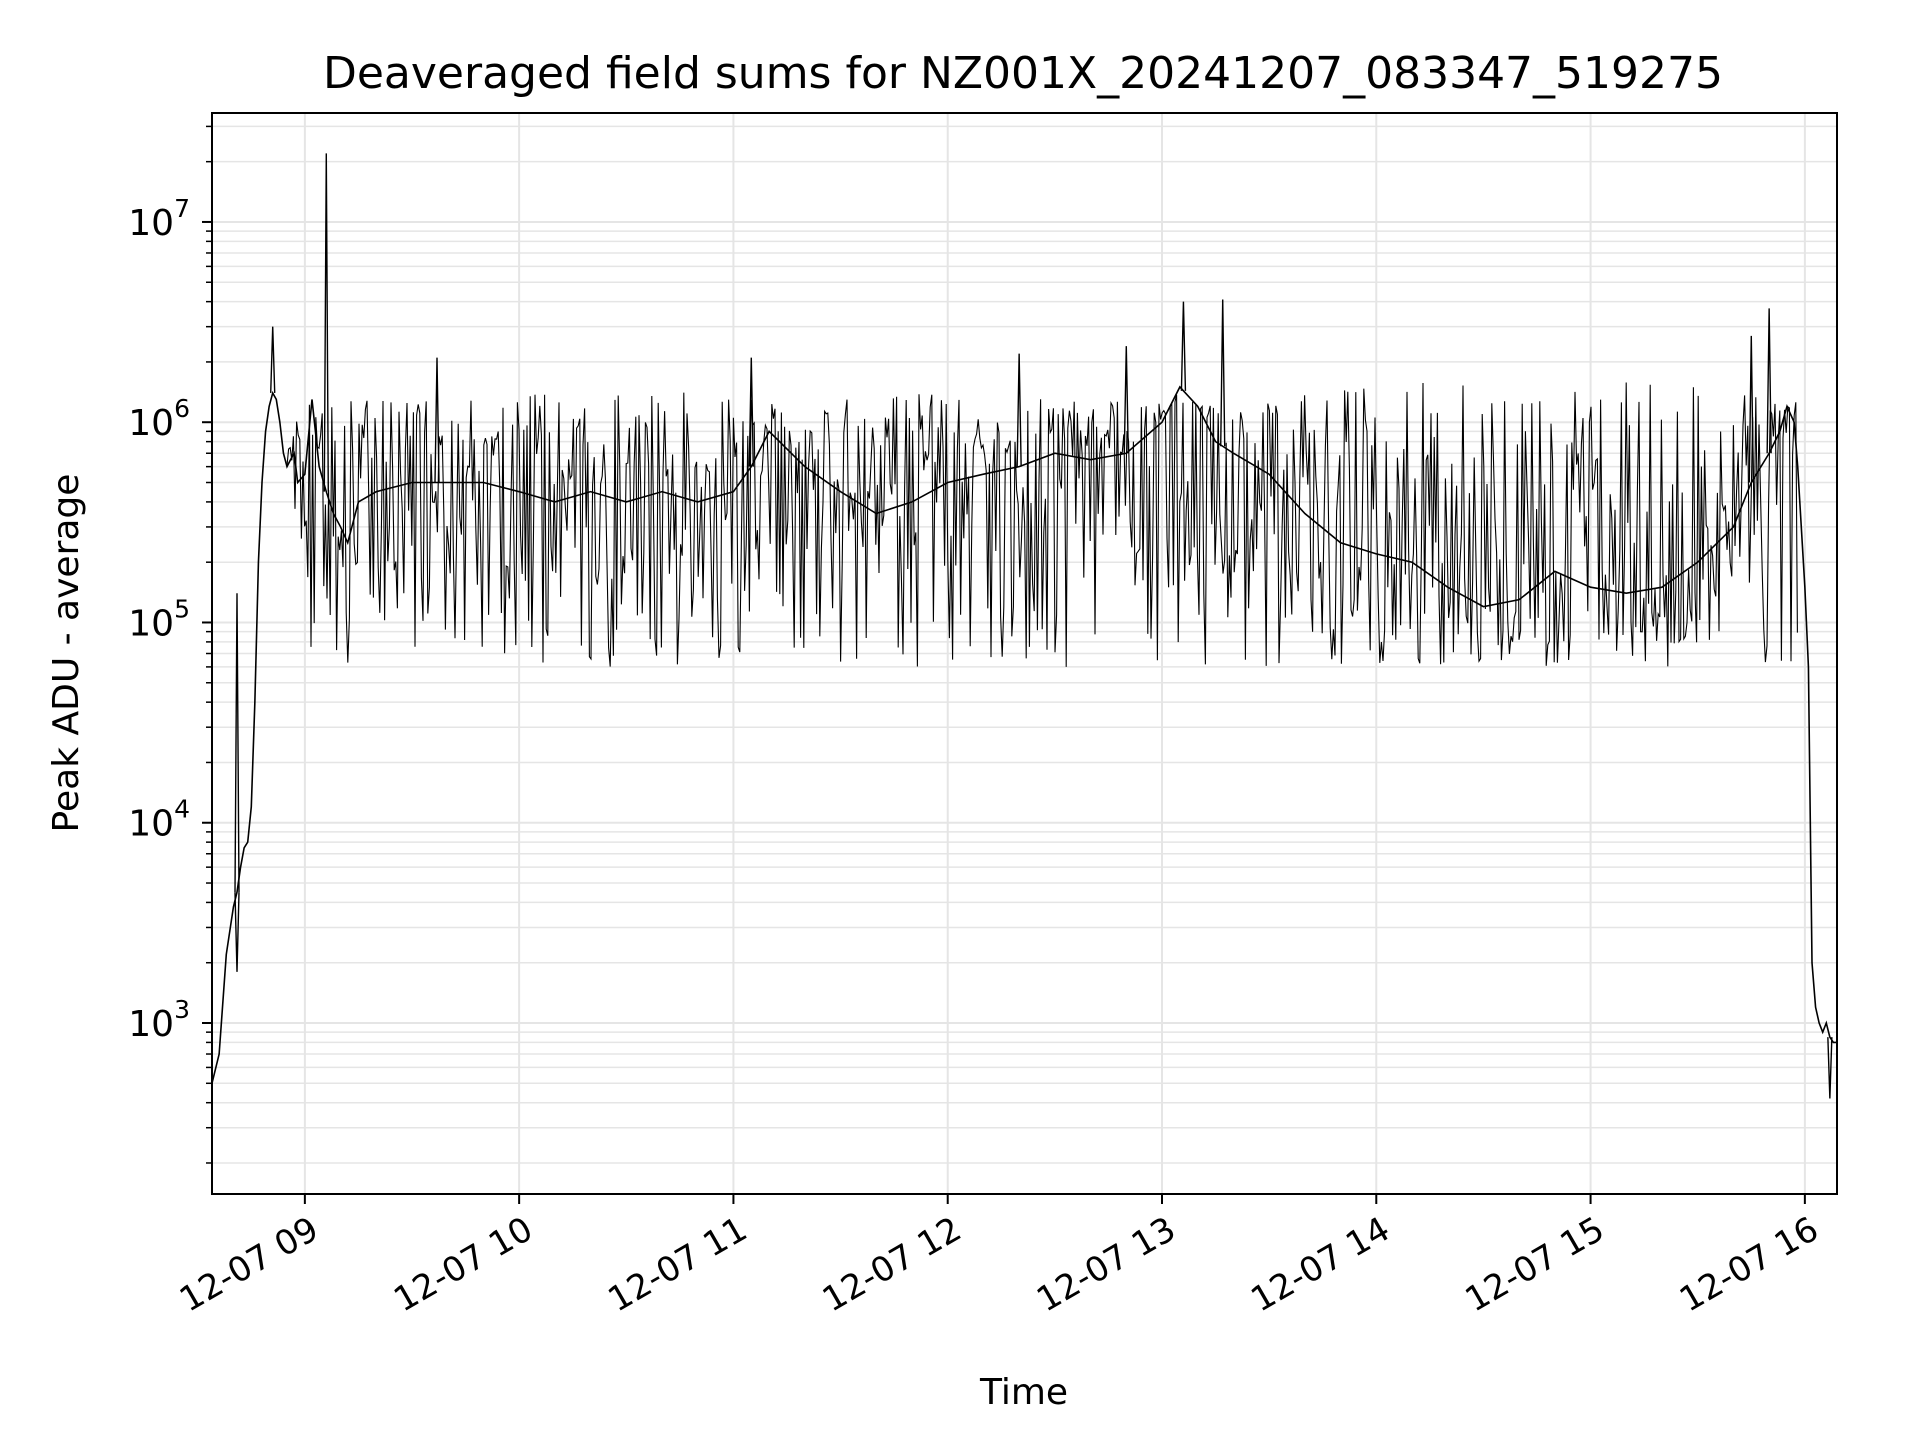  I want to click on y-tick-label: 10⁴, so click(159, 820).